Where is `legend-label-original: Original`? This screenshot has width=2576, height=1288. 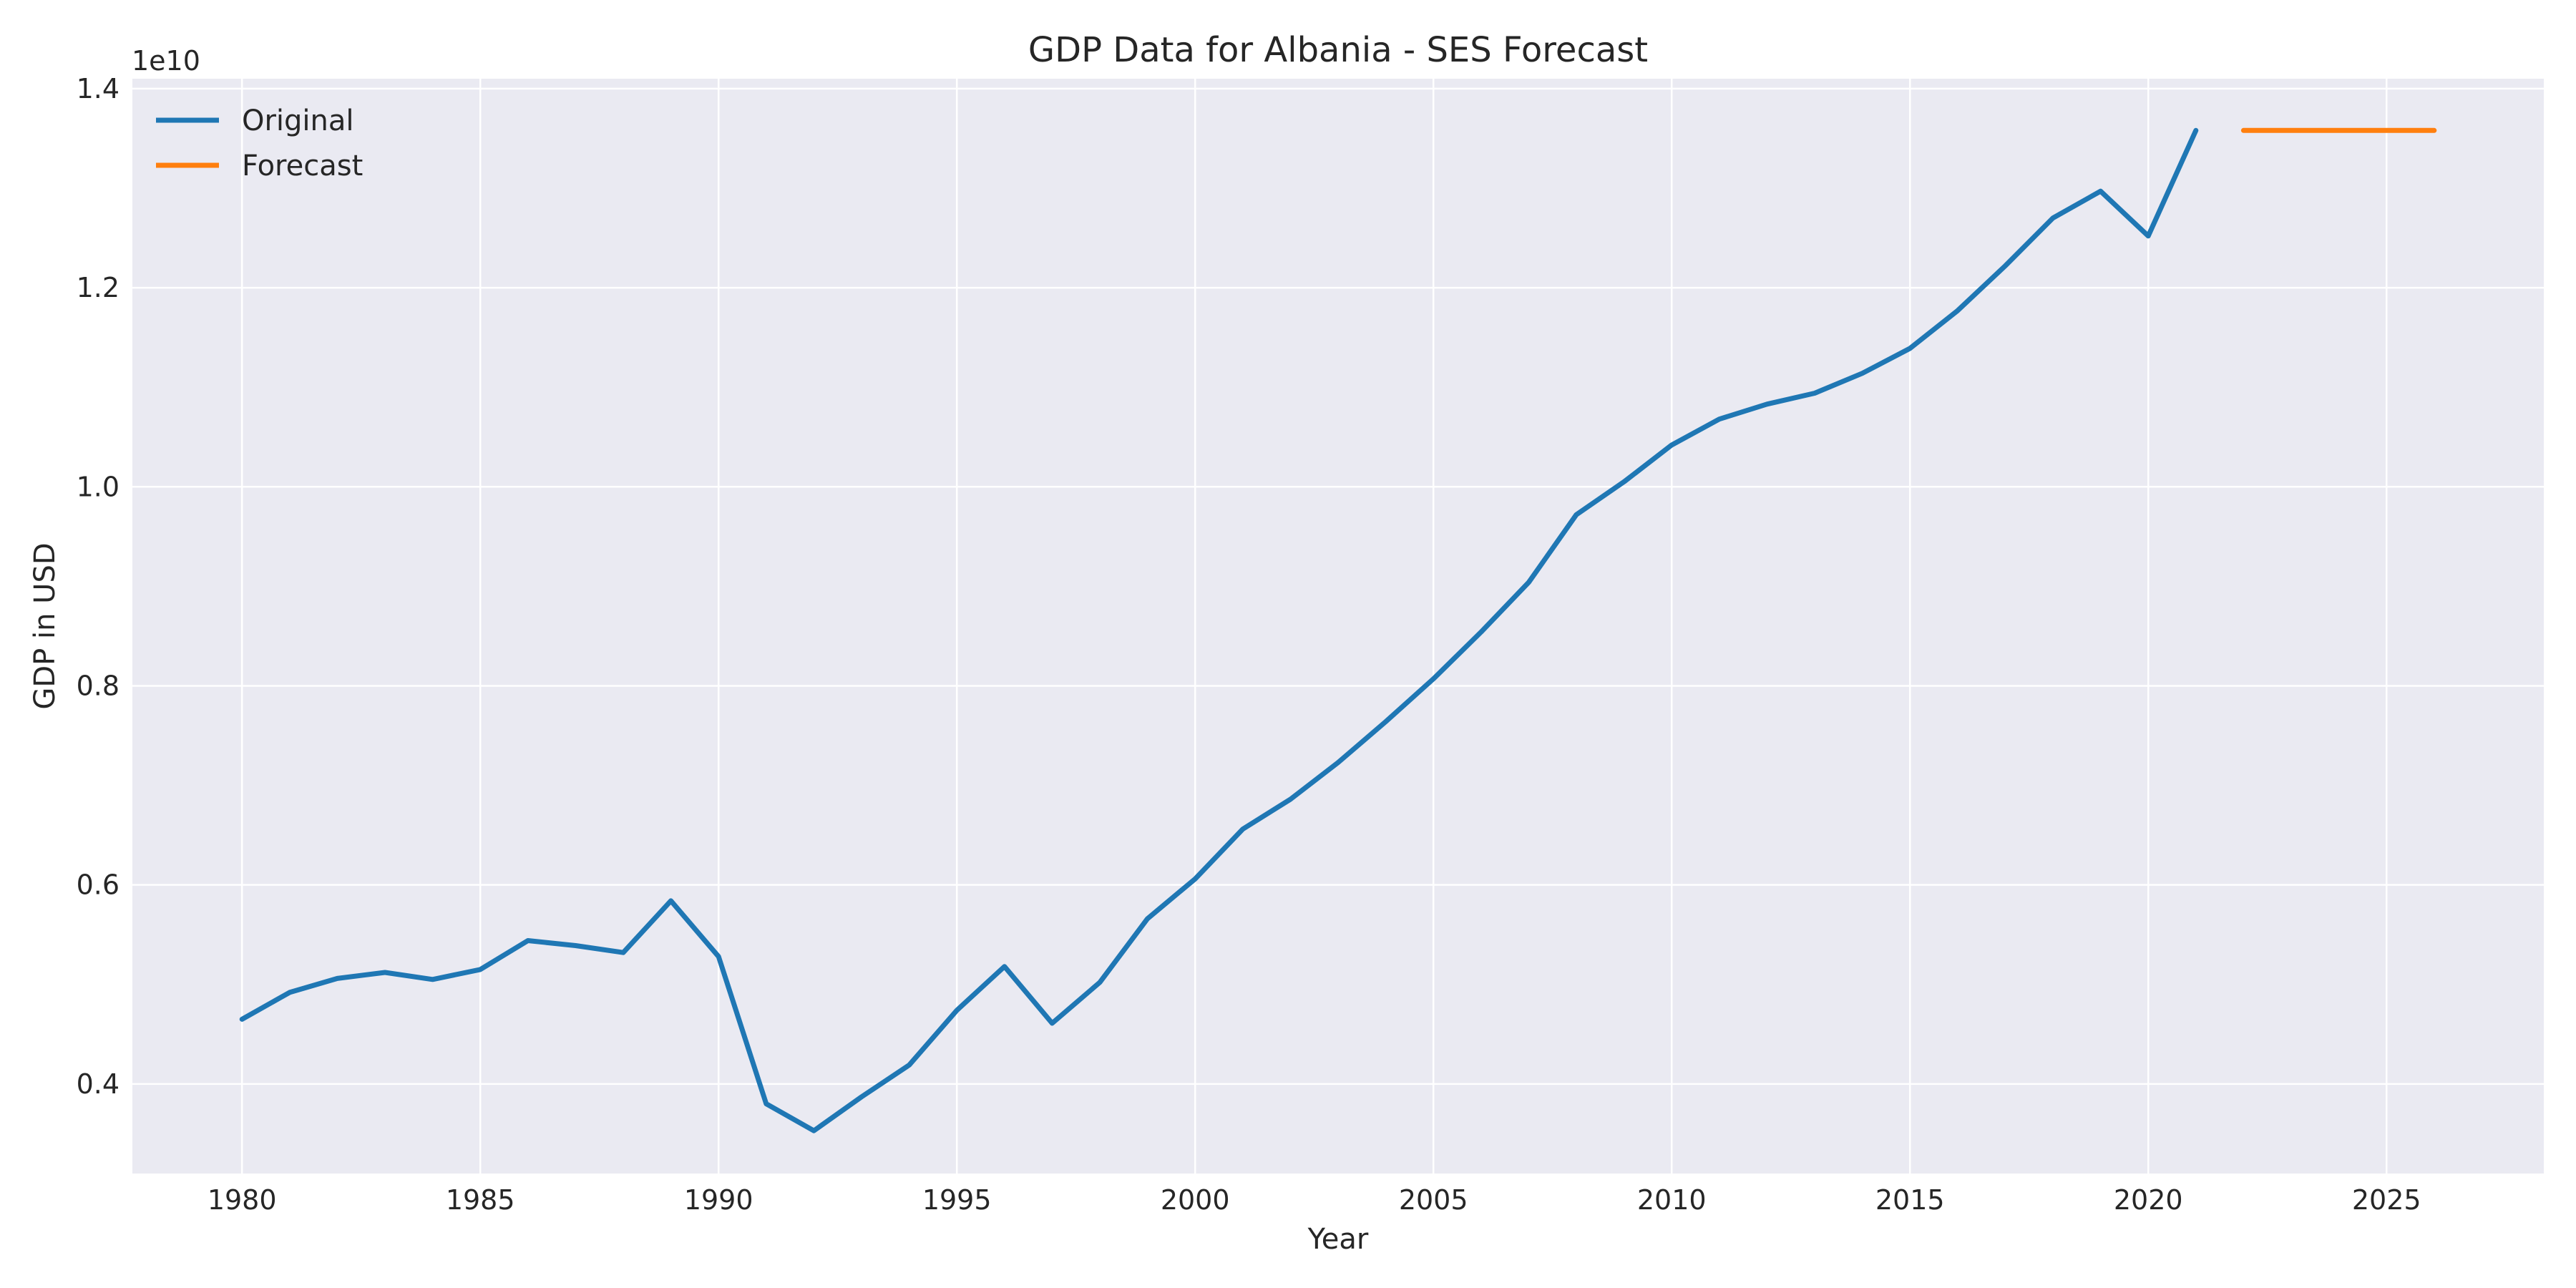 legend-label-original: Original is located at coordinates (298, 120).